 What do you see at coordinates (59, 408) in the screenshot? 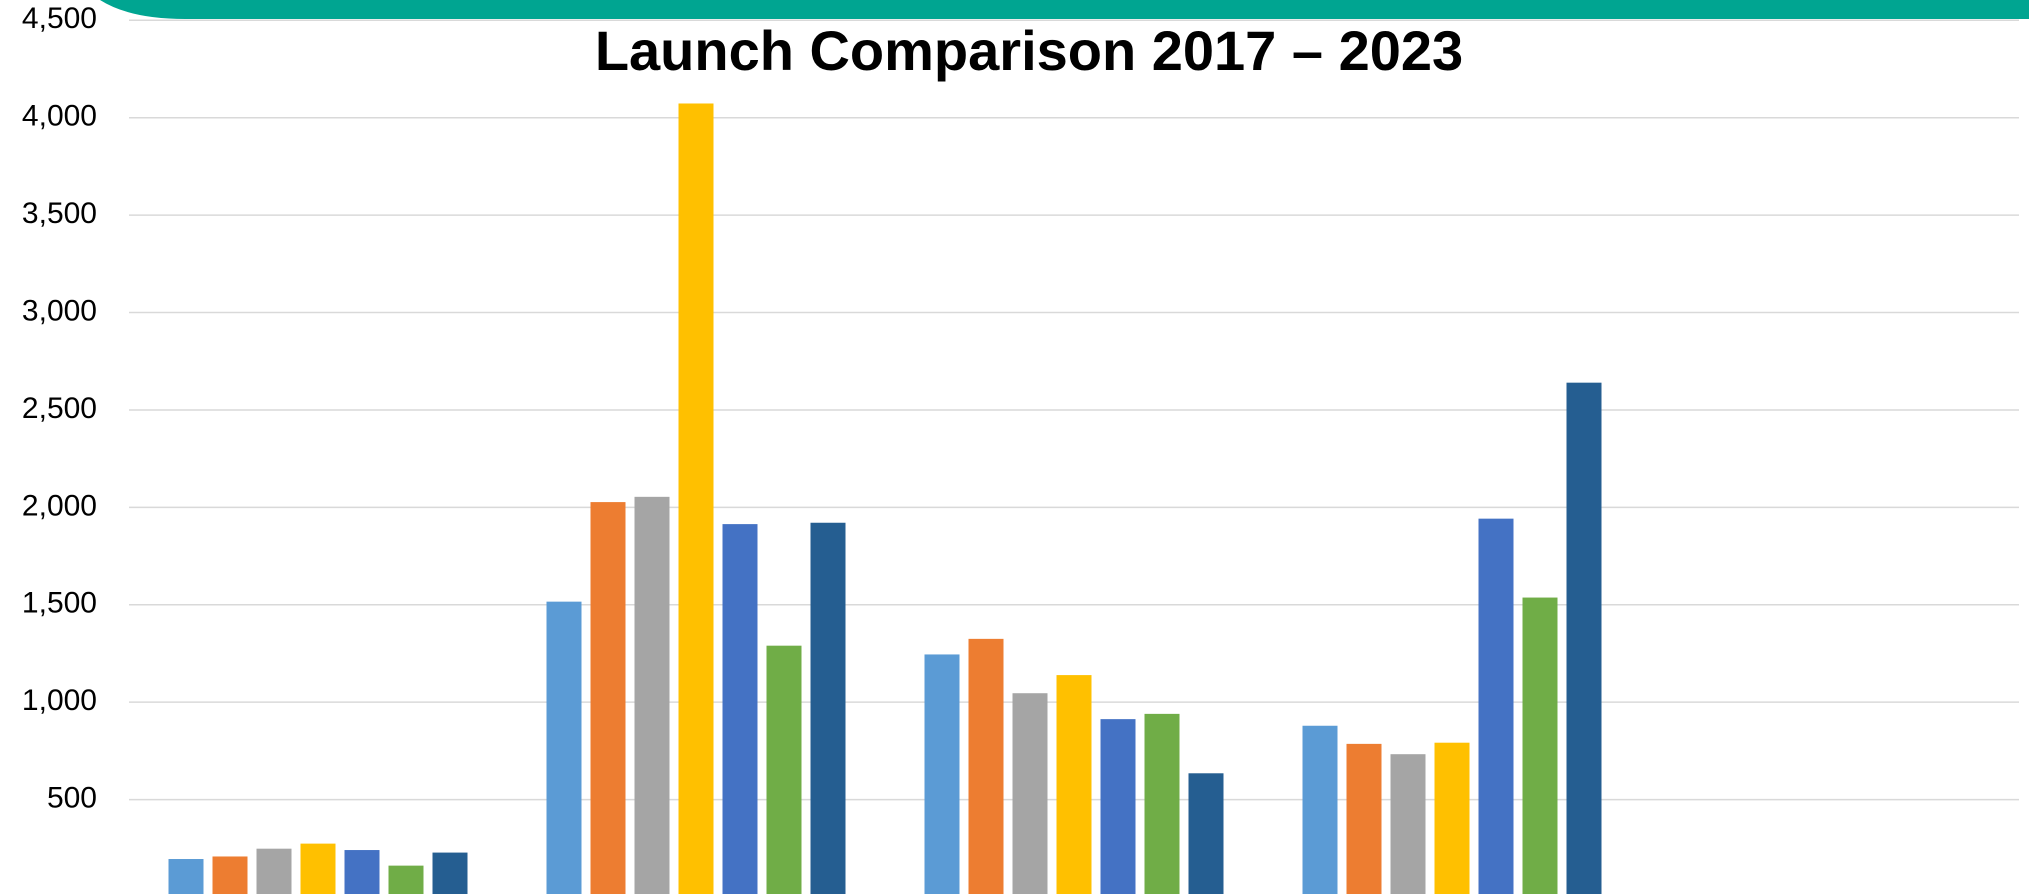
I see `y-tick-label: 2,500` at bounding box center [59, 408].